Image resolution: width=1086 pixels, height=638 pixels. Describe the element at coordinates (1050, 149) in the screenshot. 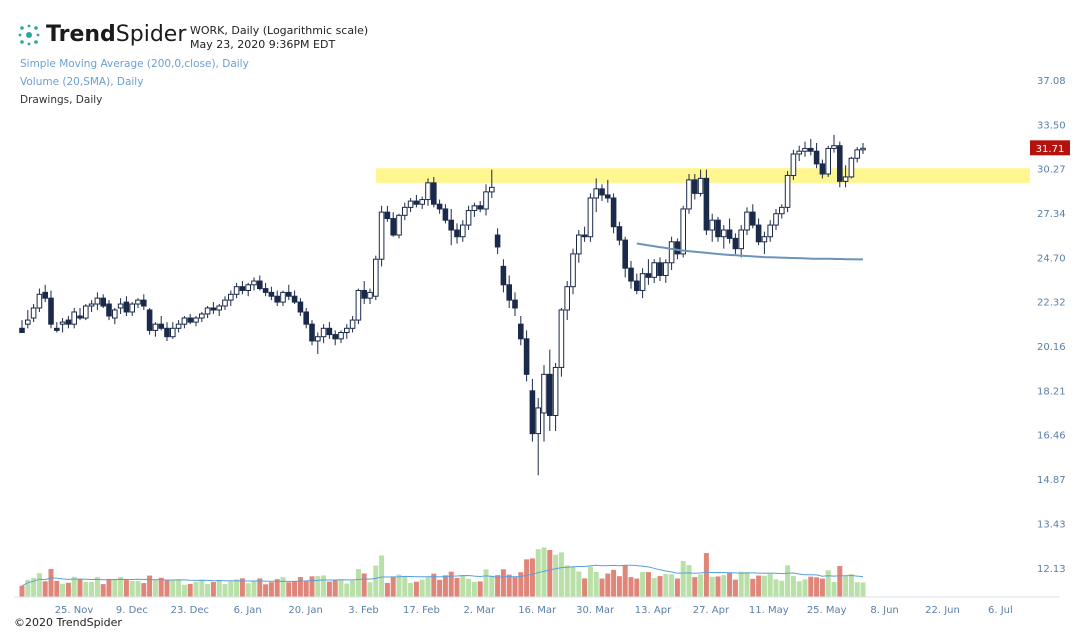

I see `last-price-label: 31.71` at that location.